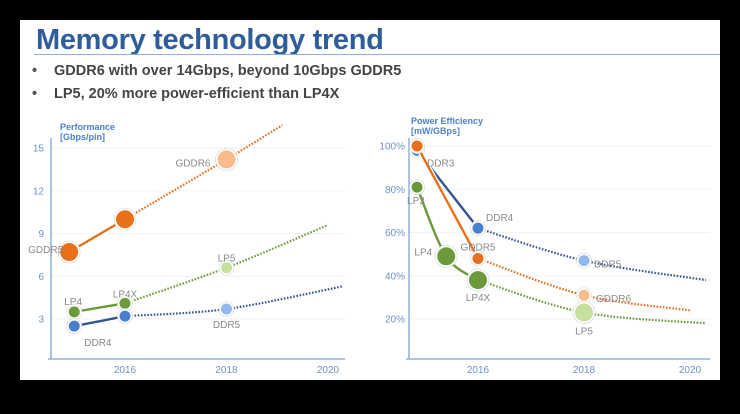 The height and width of the screenshot is (414, 740). Describe the element at coordinates (441, 163) in the screenshot. I see `data-label: DDR3` at that location.